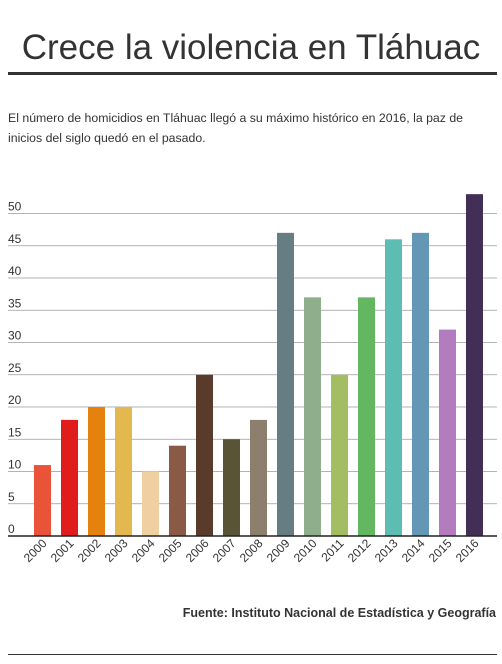 The width and height of the screenshot is (502, 664). What do you see at coordinates (116, 550) in the screenshot?
I see `x-tick-label-2003: 2003` at bounding box center [116, 550].